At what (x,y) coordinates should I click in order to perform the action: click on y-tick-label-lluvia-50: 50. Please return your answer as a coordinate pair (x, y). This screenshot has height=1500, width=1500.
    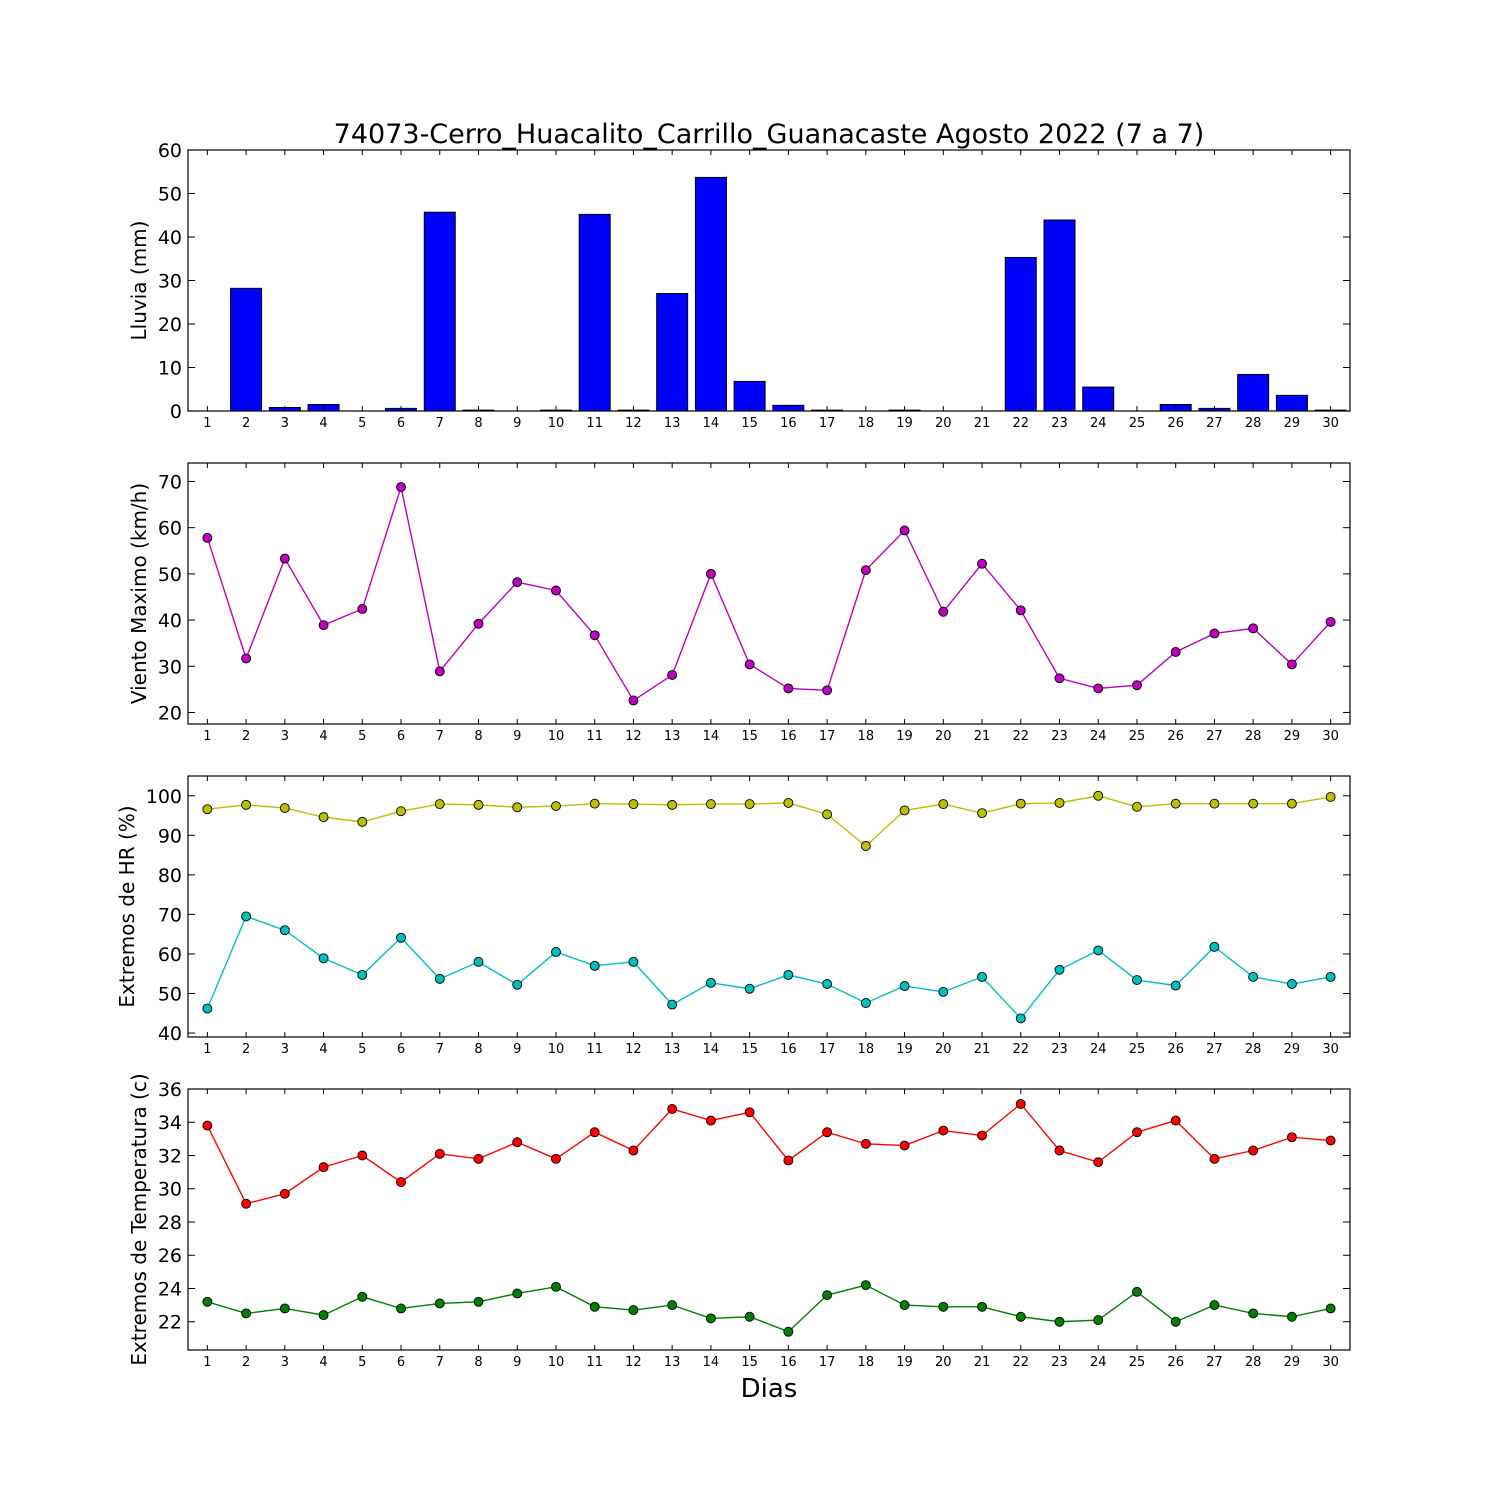
    Looking at the image, I should click on (170, 195).